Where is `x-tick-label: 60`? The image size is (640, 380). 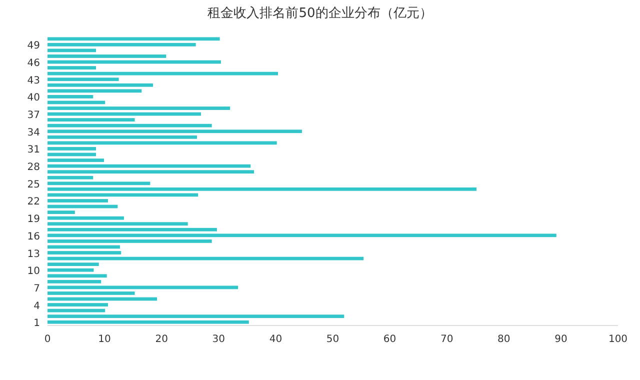 x-tick-label: 60 is located at coordinates (389, 339).